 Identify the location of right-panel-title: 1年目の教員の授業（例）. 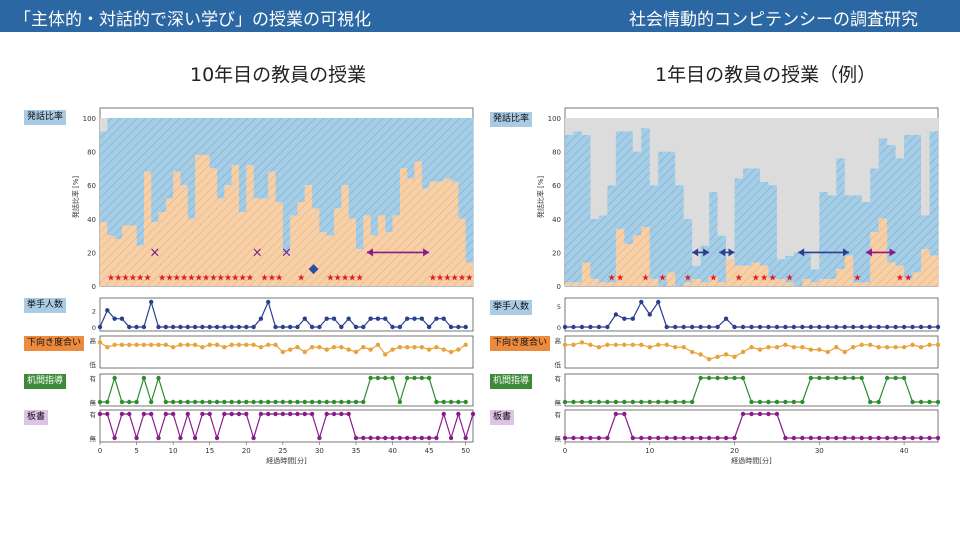
(766, 75).